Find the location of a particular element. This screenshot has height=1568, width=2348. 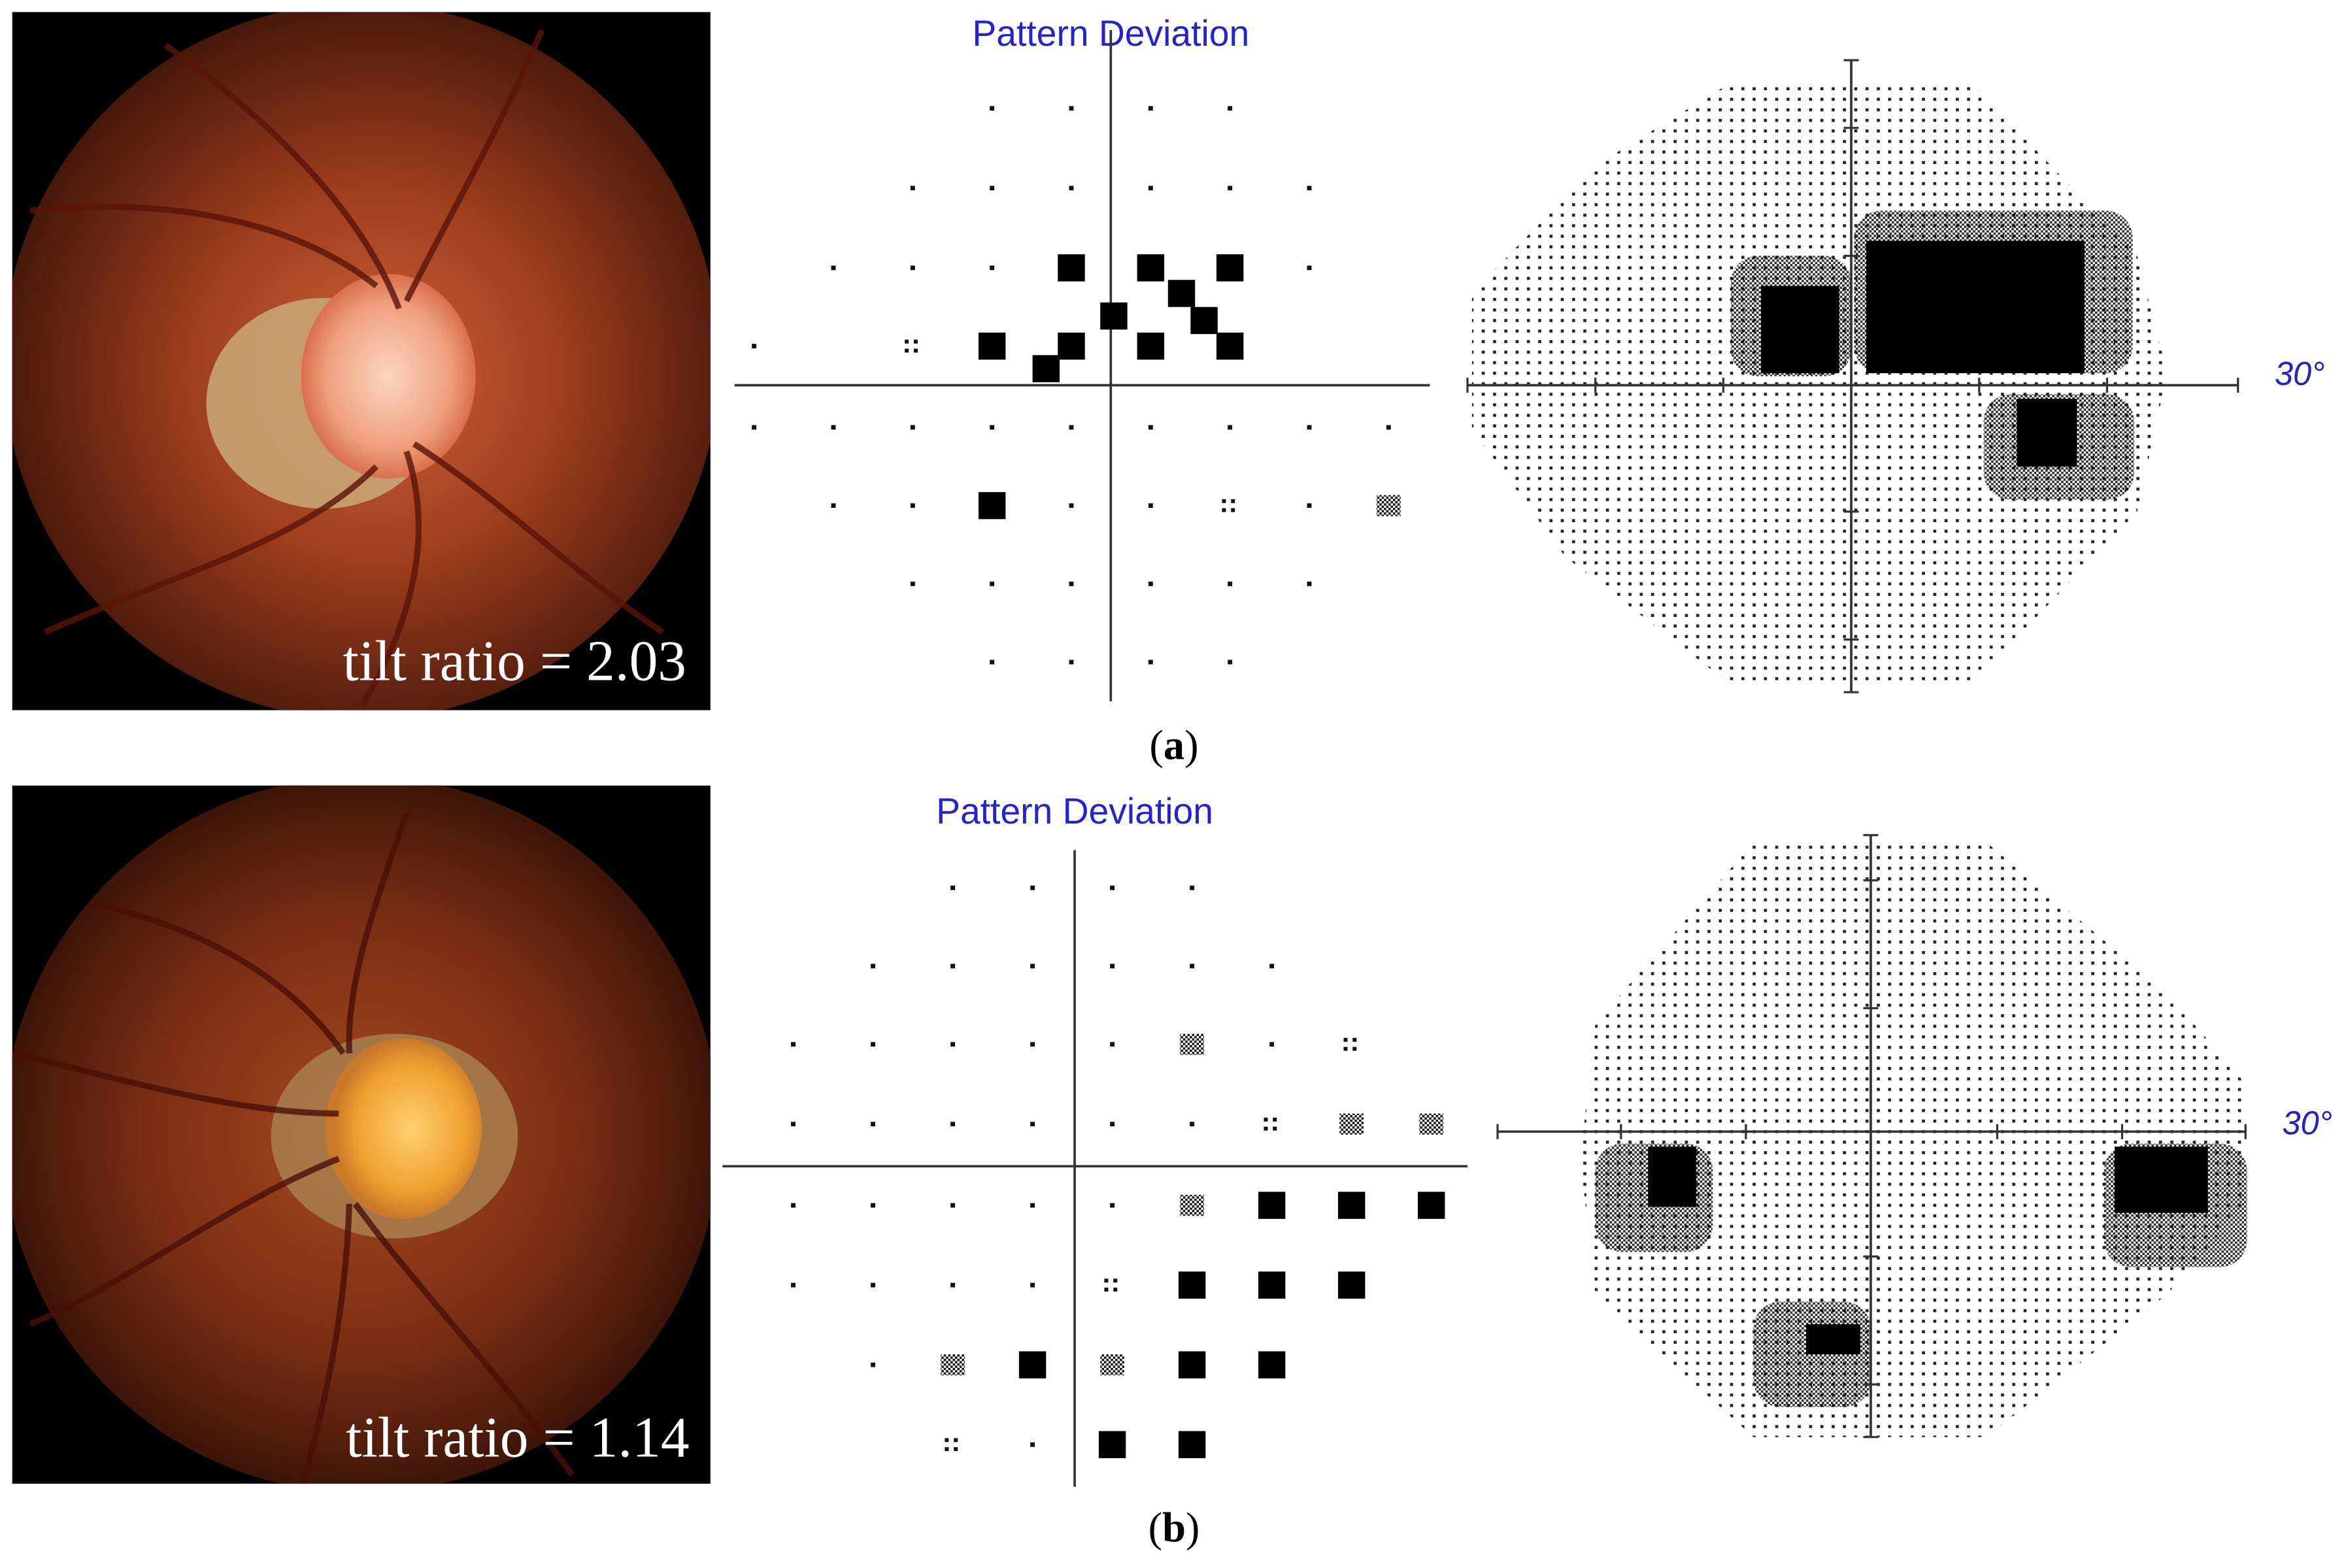

caption-label: a is located at coordinates (1174, 745).